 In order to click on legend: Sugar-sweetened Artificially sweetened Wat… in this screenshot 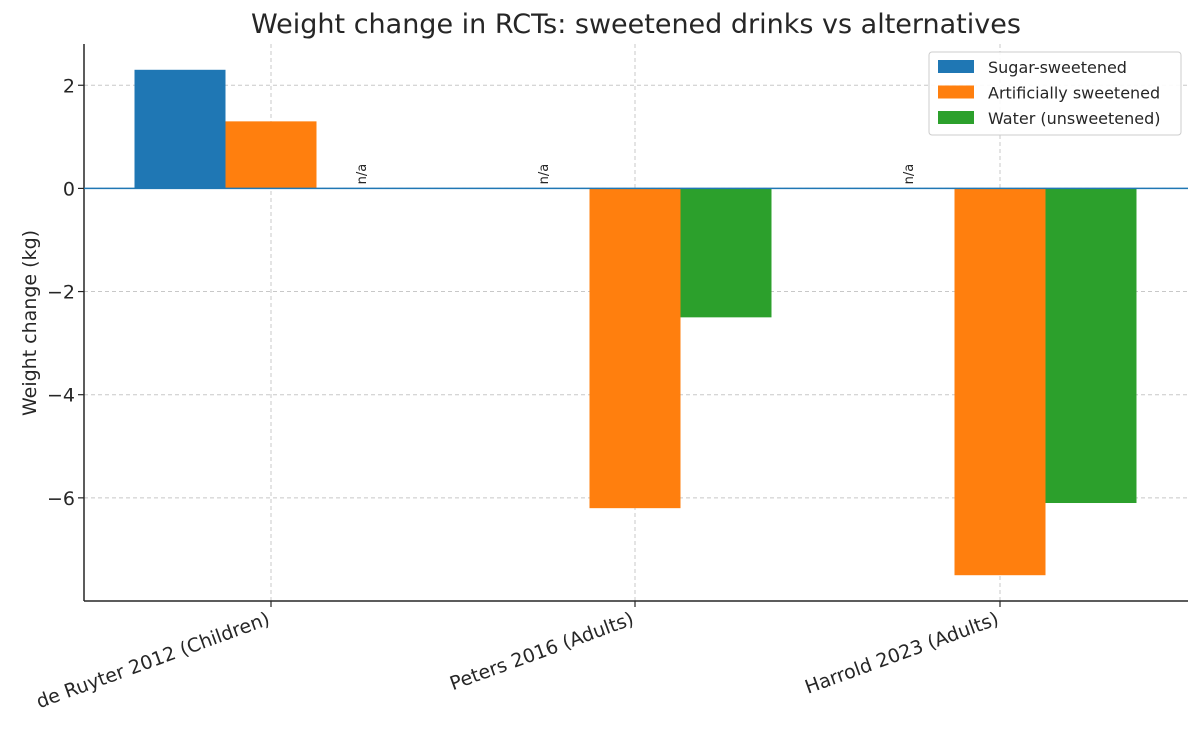, I will do `click(1055, 93)`.